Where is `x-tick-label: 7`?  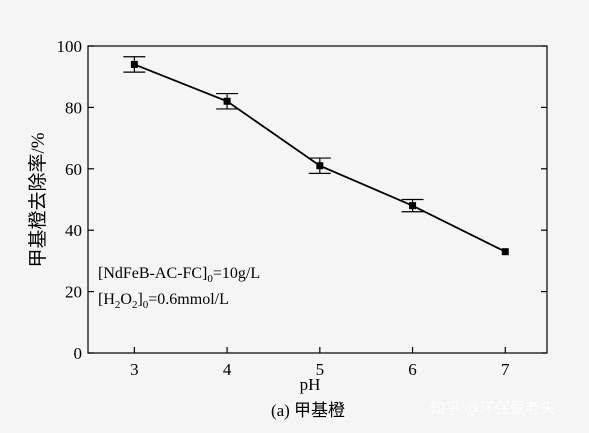
x-tick-label: 7 is located at coordinates (505, 369).